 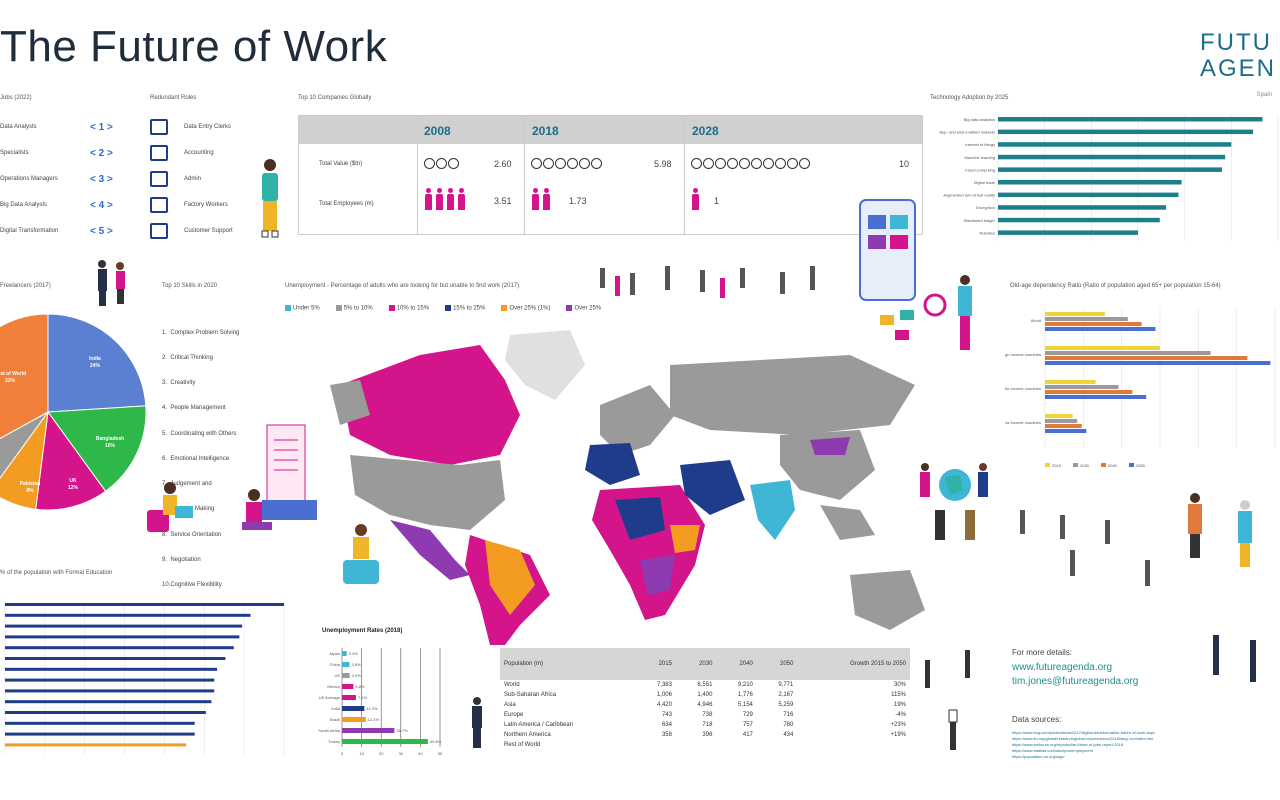 What do you see at coordinates (192, 585) in the screenshot?
I see `skill-item: 10.Cognitive Flexibility` at bounding box center [192, 585].